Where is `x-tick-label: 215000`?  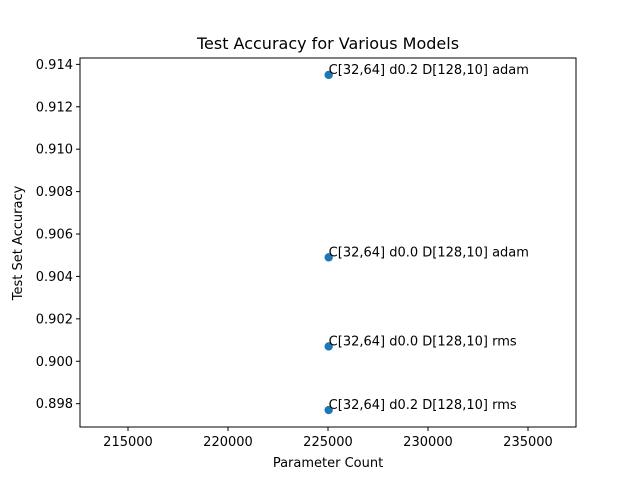 x-tick-label: 215000 is located at coordinates (128, 442).